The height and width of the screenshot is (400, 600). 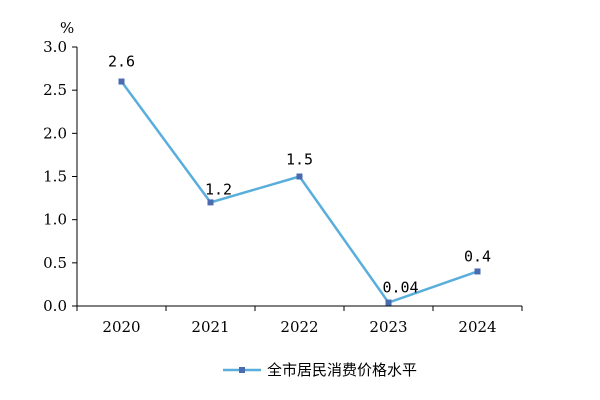 I want to click on x-tick-label: 2022, so click(x=299, y=327).